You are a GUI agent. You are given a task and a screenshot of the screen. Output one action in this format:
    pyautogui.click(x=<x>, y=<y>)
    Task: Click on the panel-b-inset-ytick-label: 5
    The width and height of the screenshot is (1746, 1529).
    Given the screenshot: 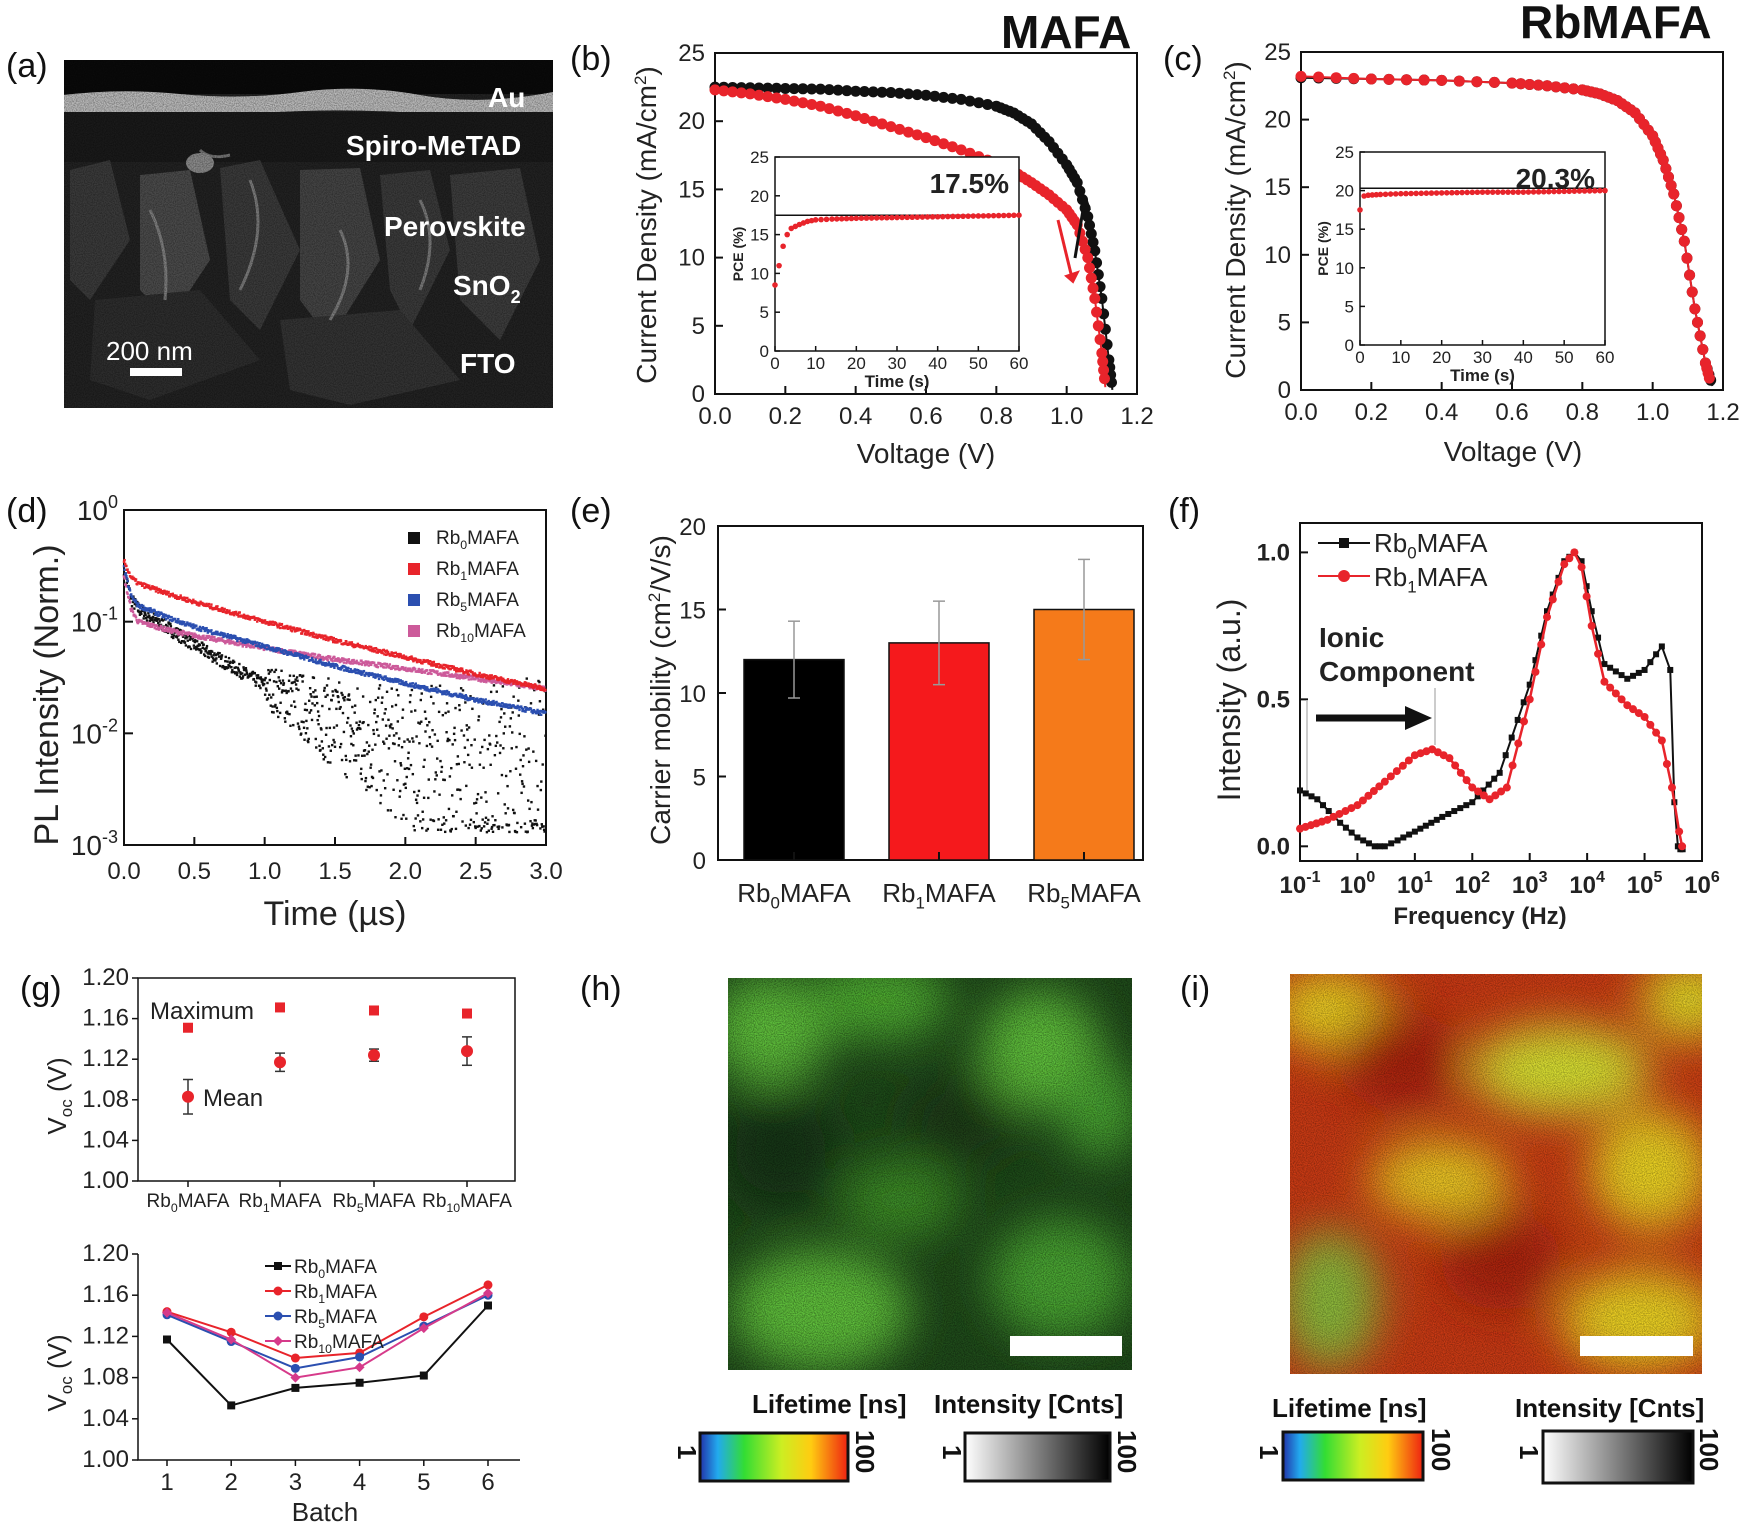 What is the action you would take?
    pyautogui.click(x=764, y=312)
    